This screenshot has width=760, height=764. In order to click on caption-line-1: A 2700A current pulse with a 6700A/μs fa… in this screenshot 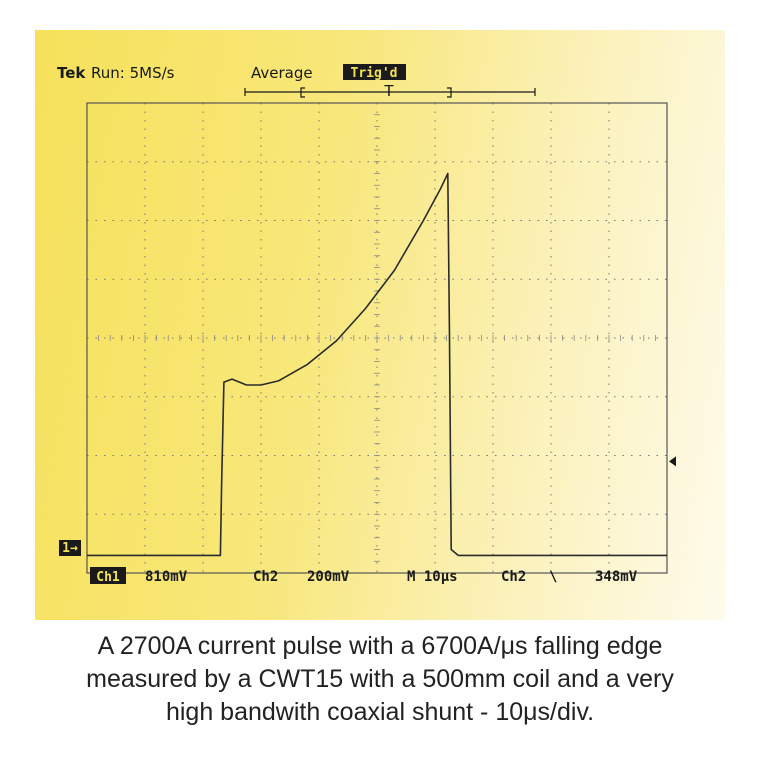, I will do `click(380, 646)`.